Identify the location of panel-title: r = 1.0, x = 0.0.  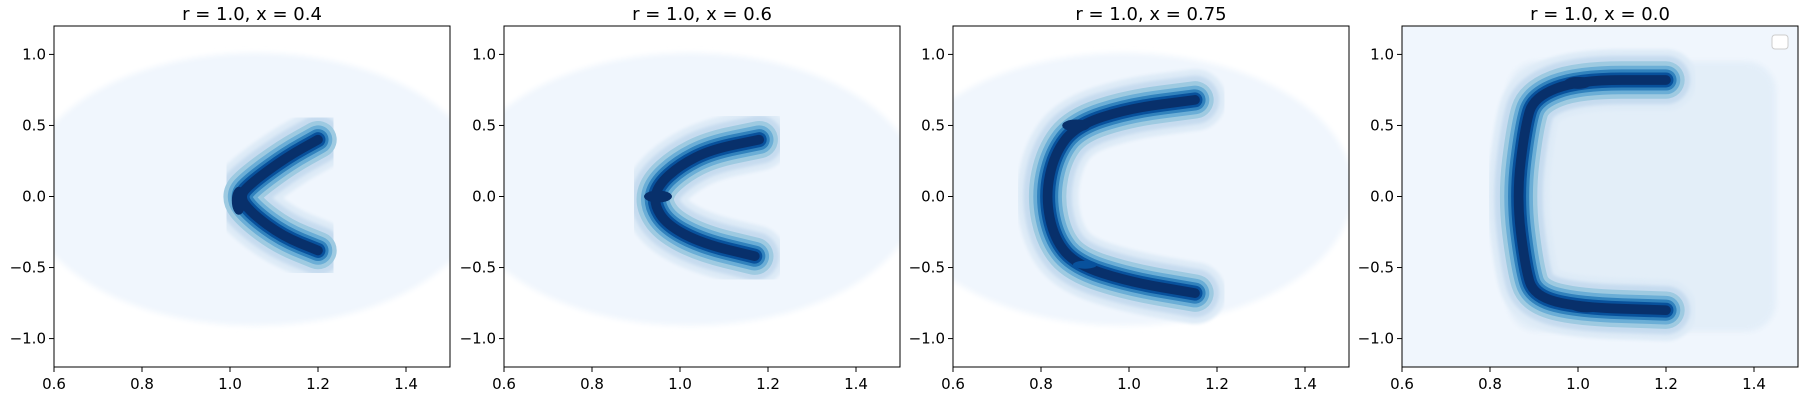
(1600, 14).